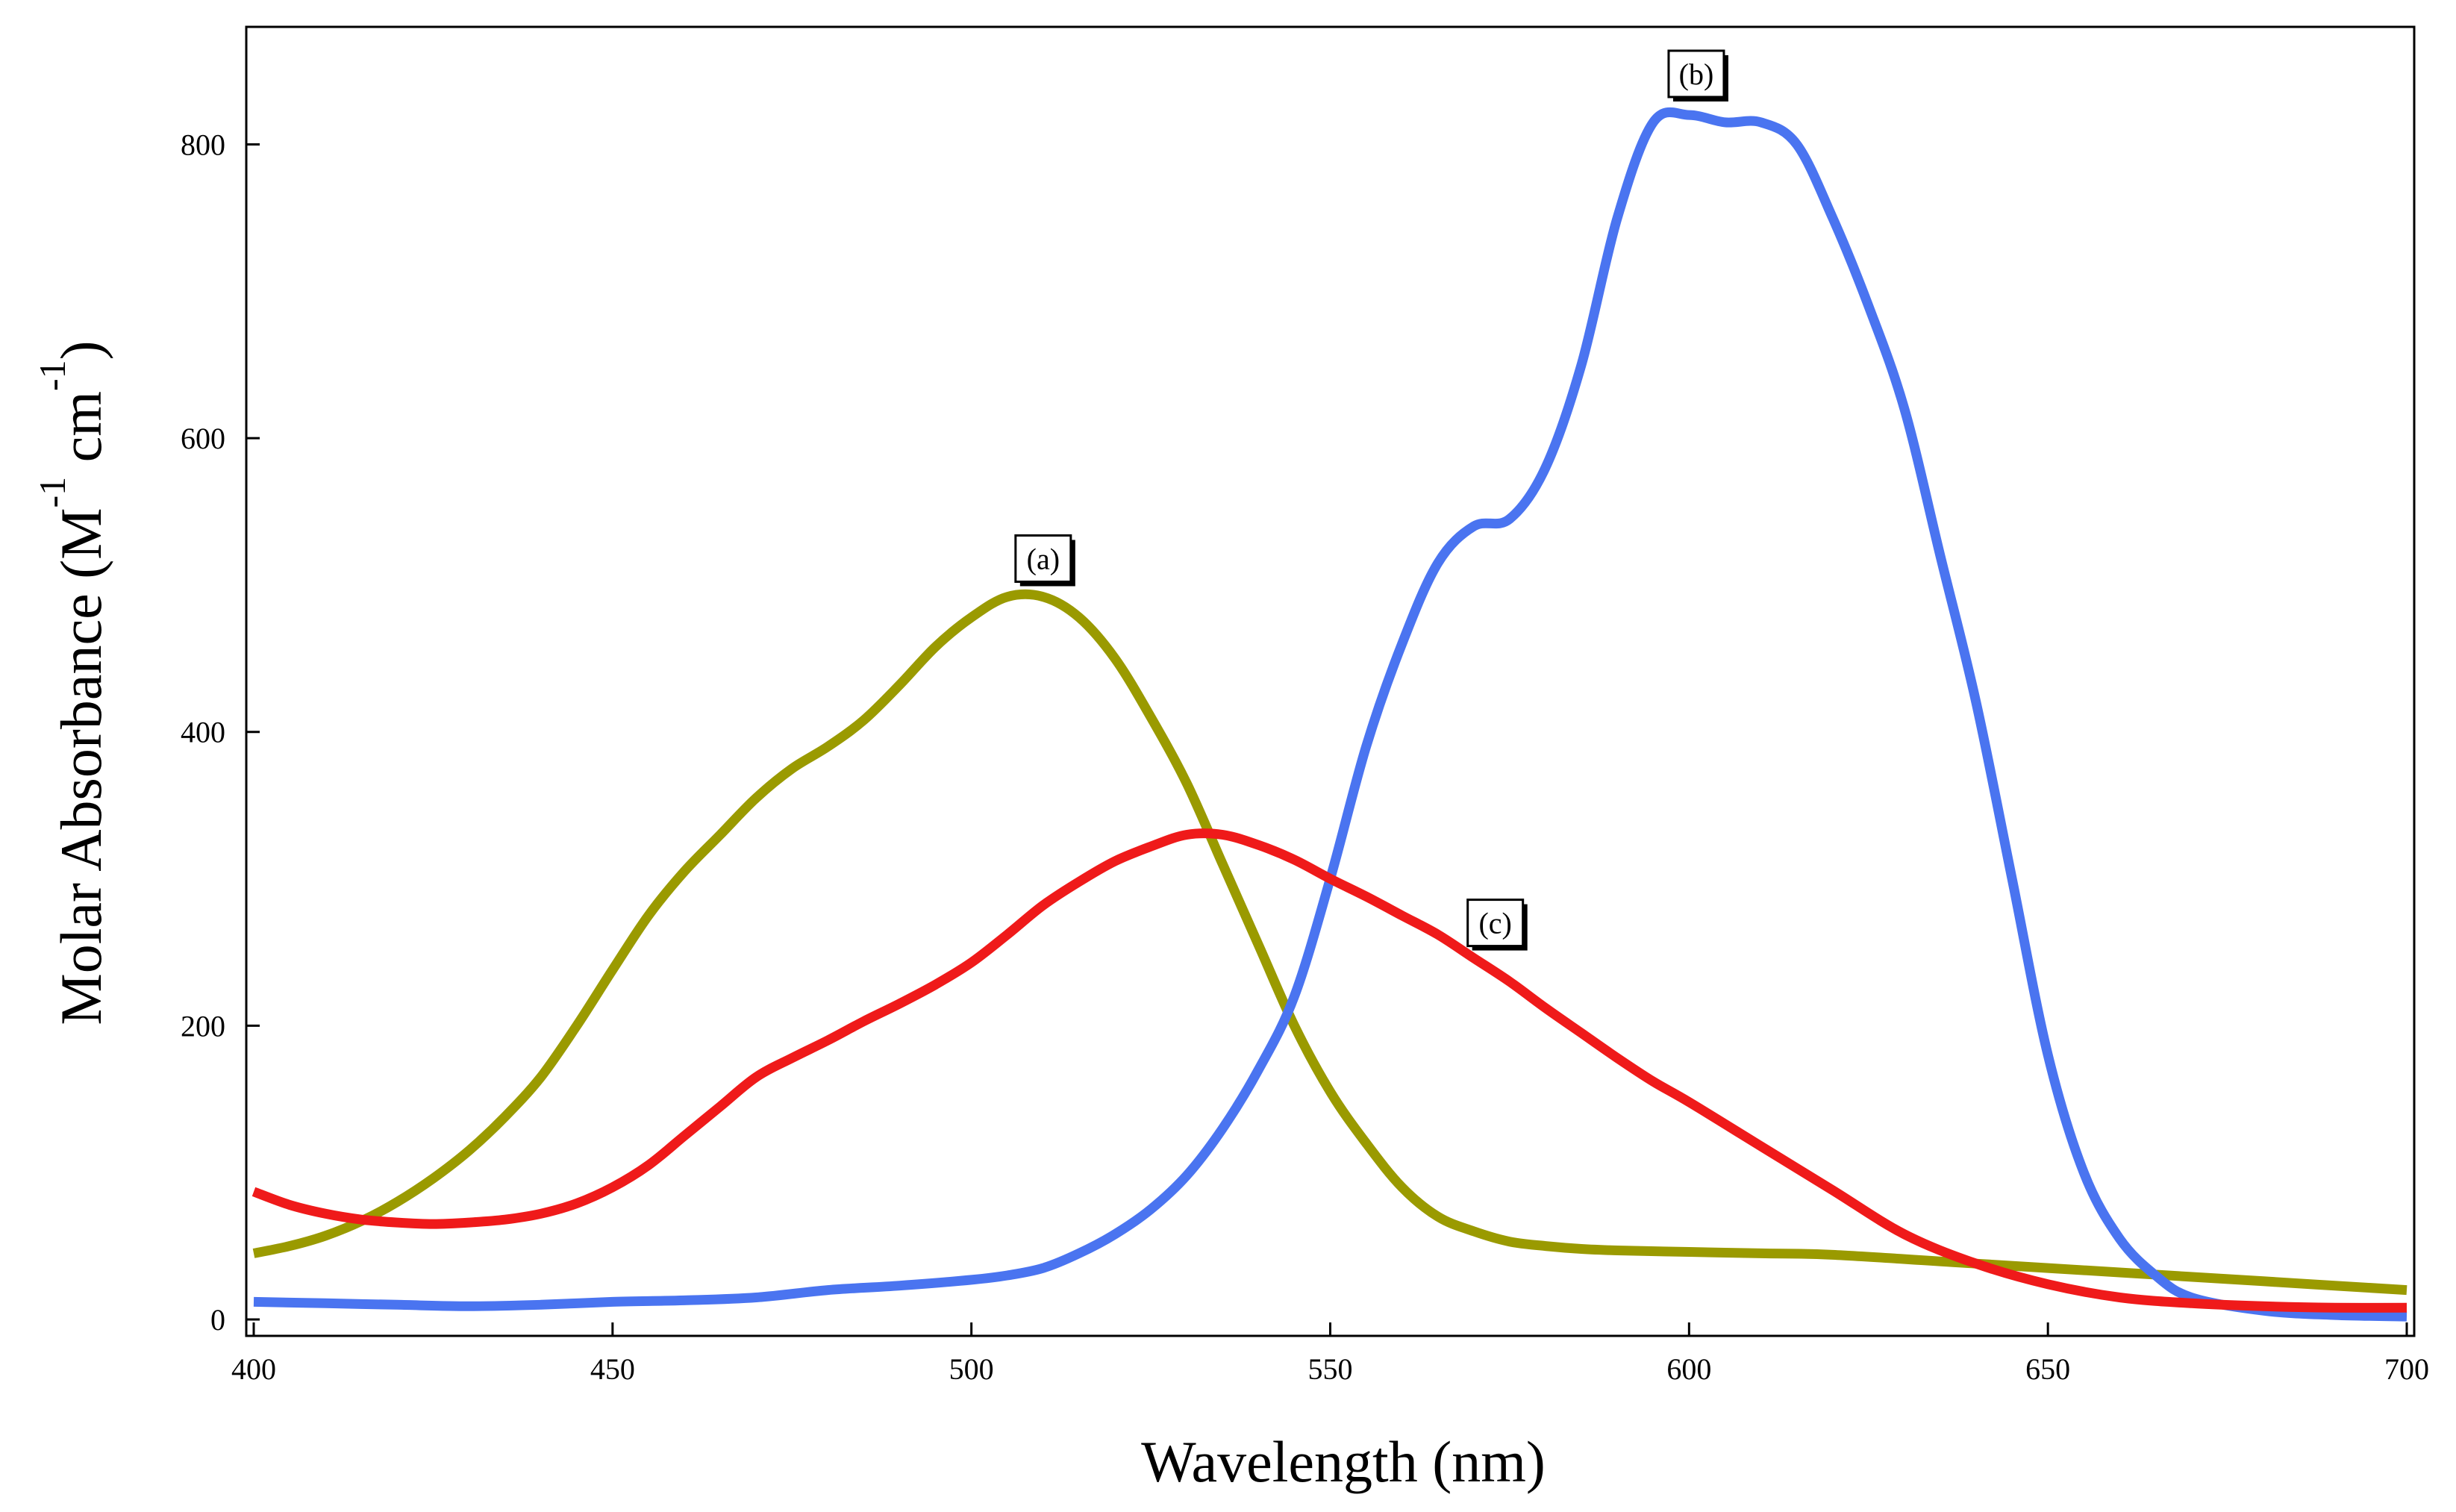 Image resolution: width=2456 pixels, height=1512 pixels. I want to click on y-axis-title-unit-end: ), so click(81, 350).